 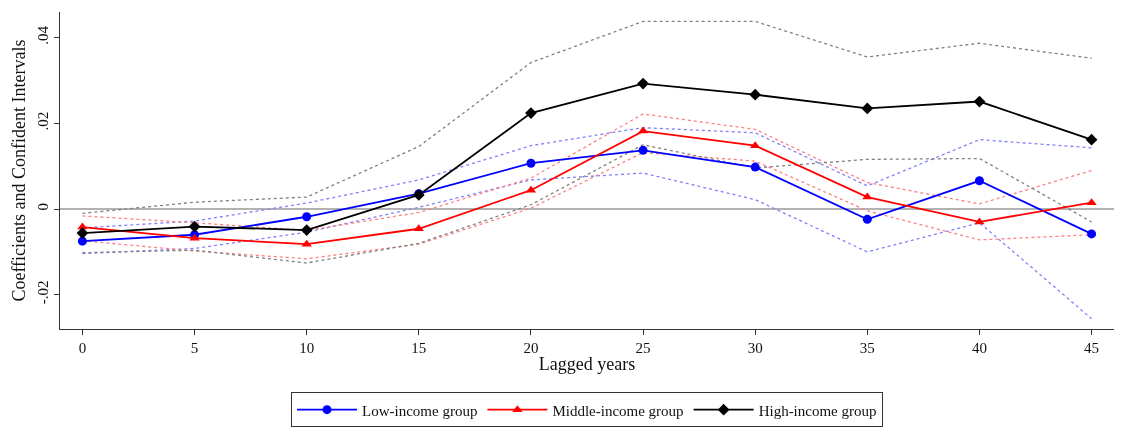 What do you see at coordinates (420, 410) in the screenshot?
I see `legend-label: Low-income group` at bounding box center [420, 410].